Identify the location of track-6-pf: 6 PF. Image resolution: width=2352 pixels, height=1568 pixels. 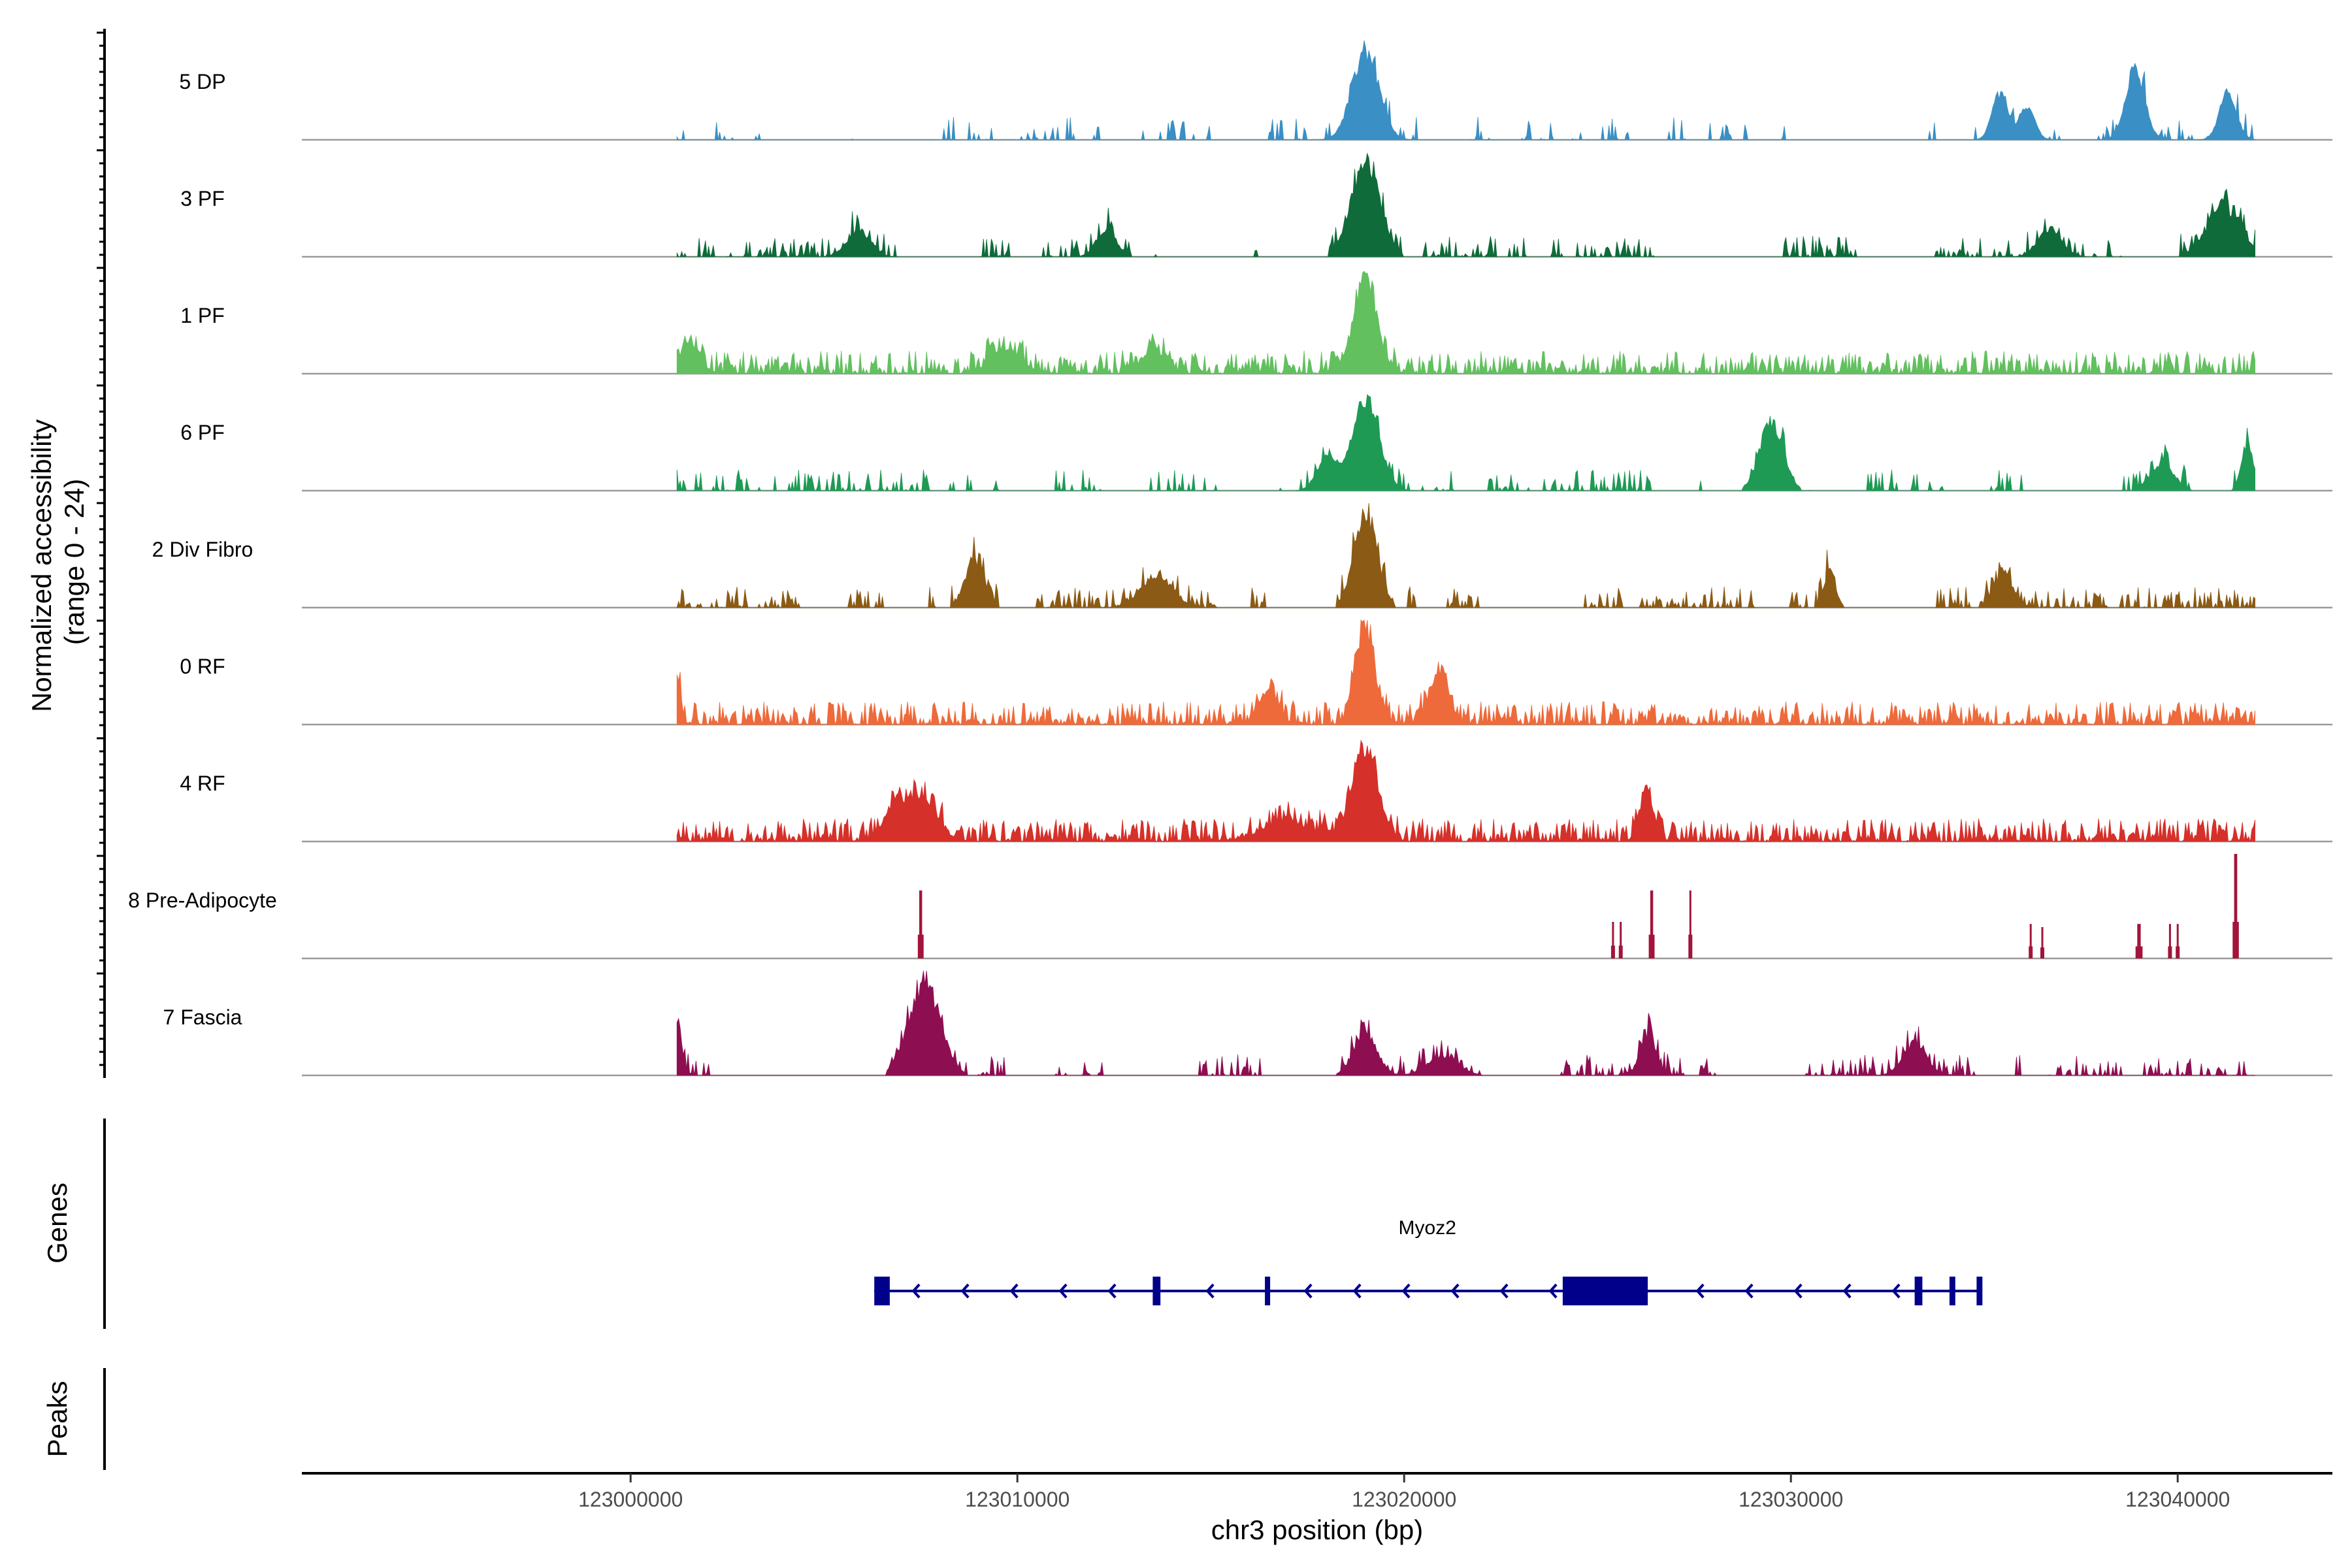
(1256, 442).